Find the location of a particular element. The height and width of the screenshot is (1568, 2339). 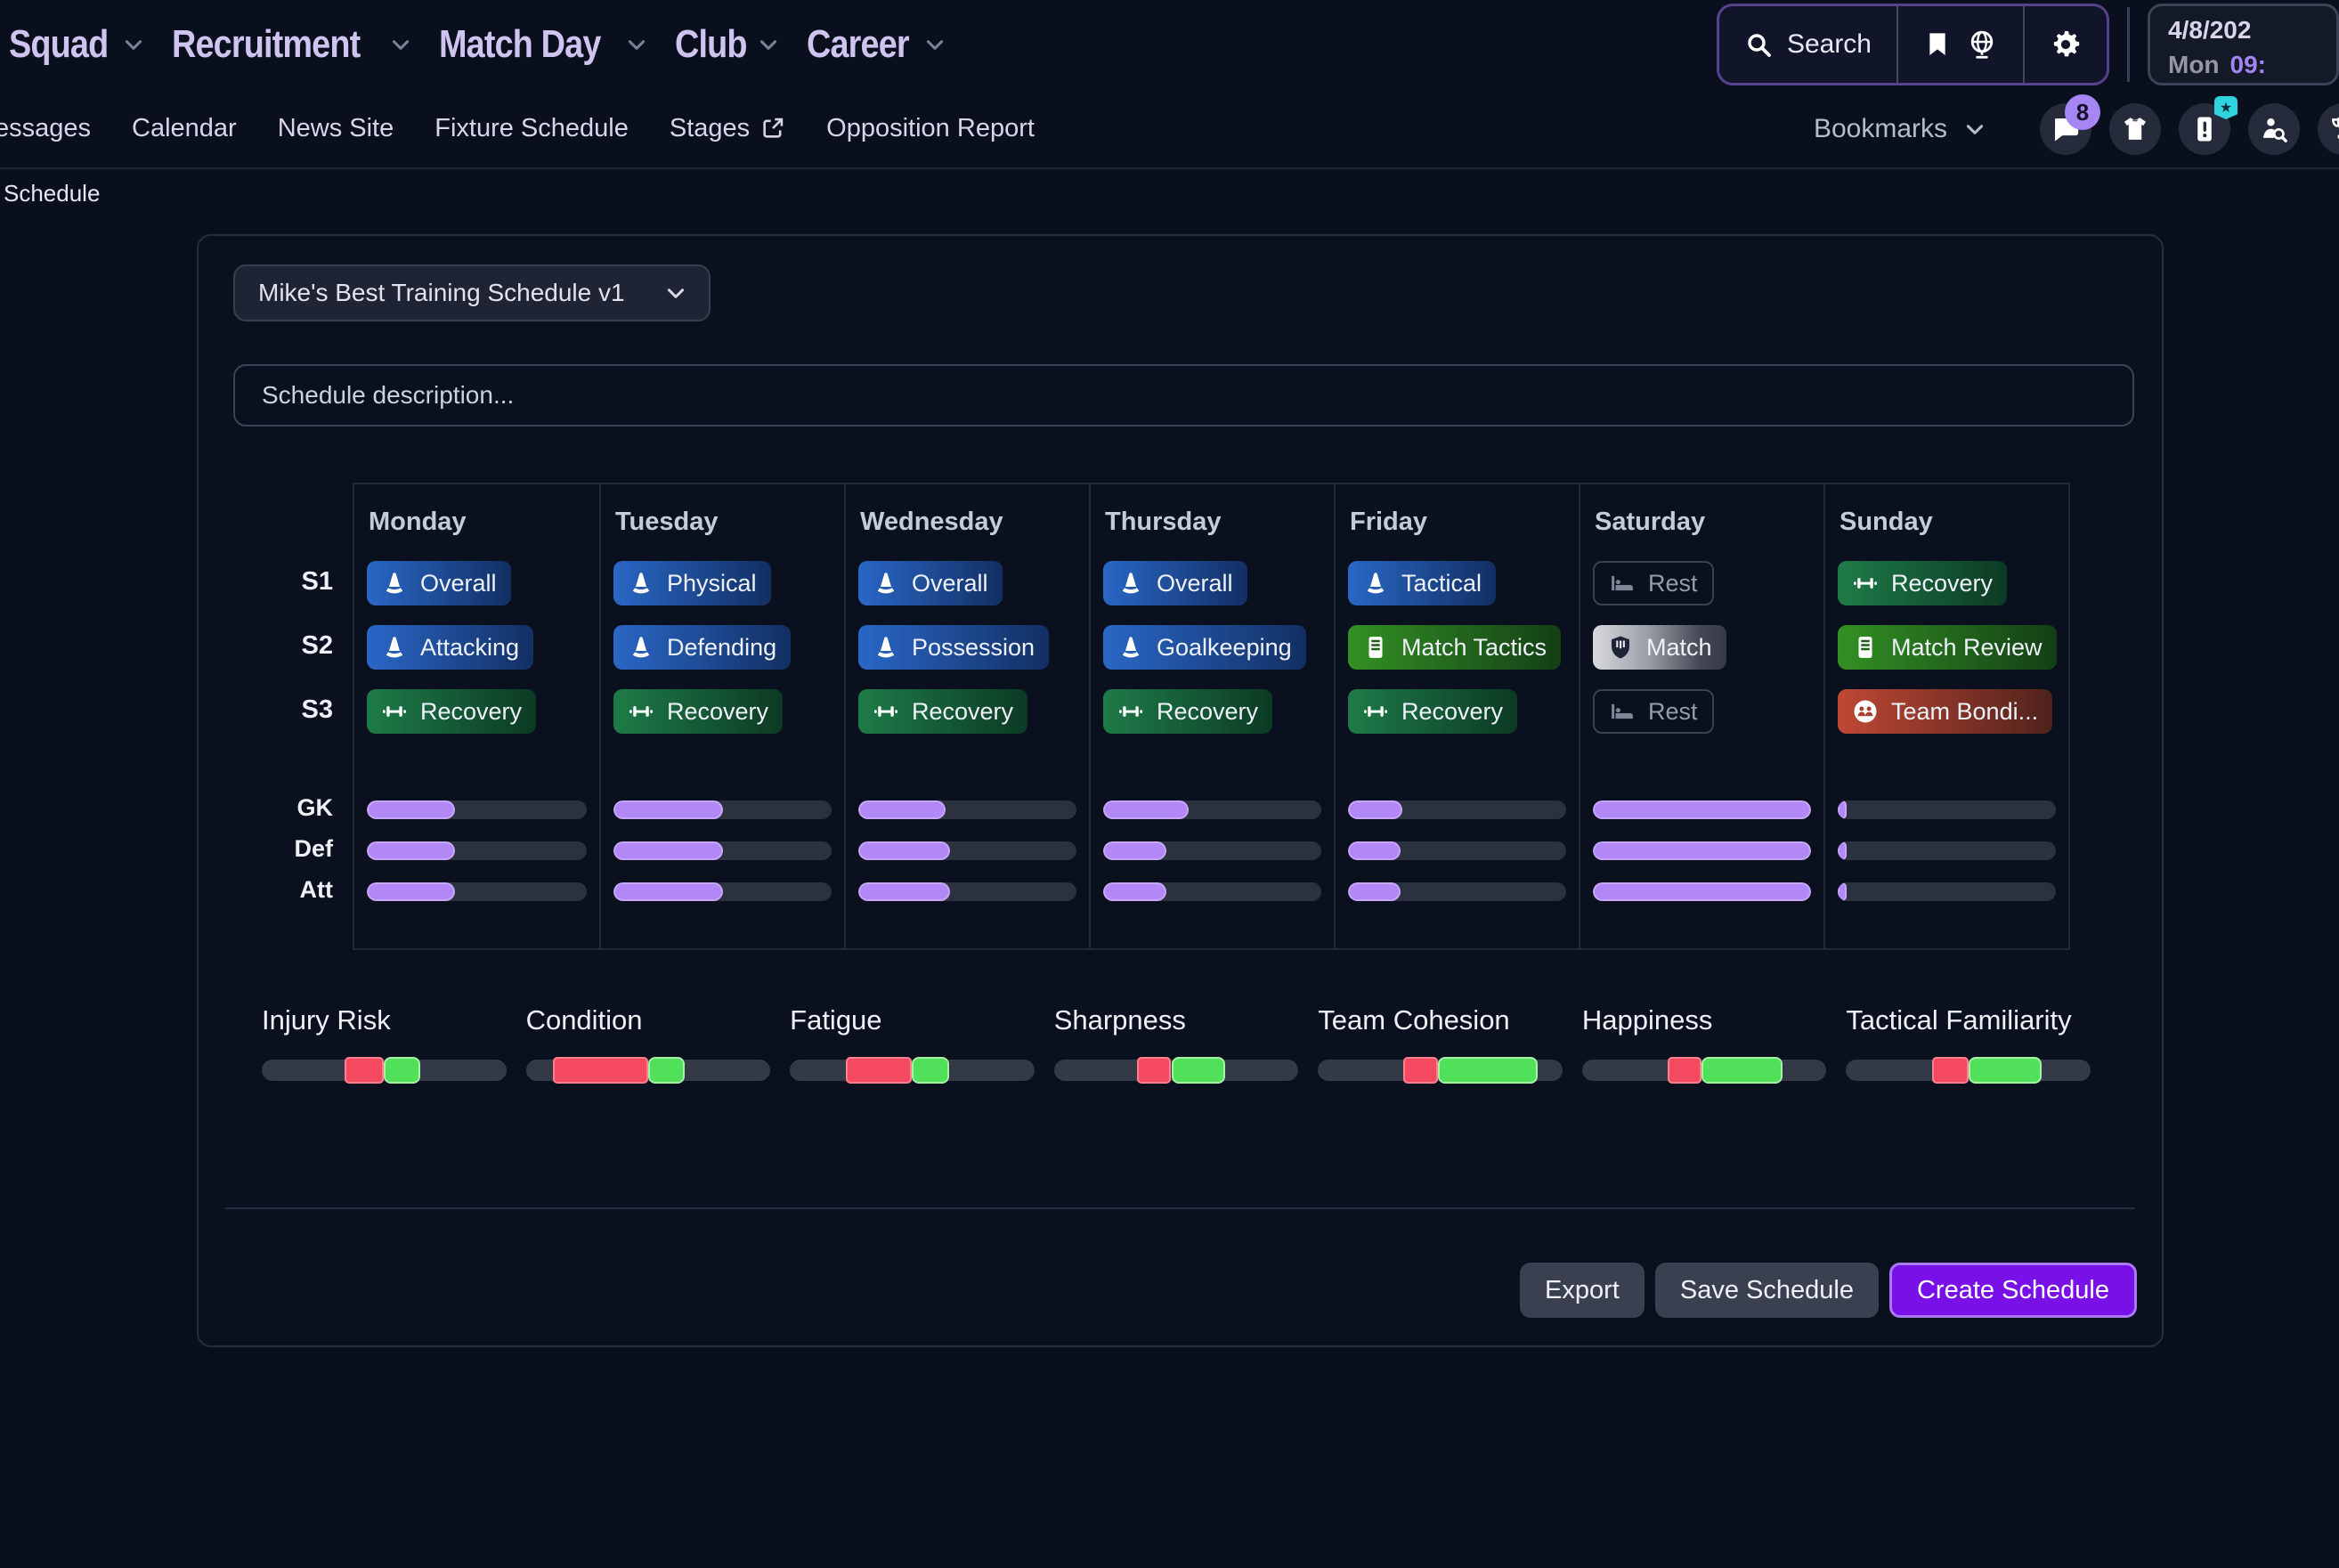

metric-label: Condition is located at coordinates (584, 1020).